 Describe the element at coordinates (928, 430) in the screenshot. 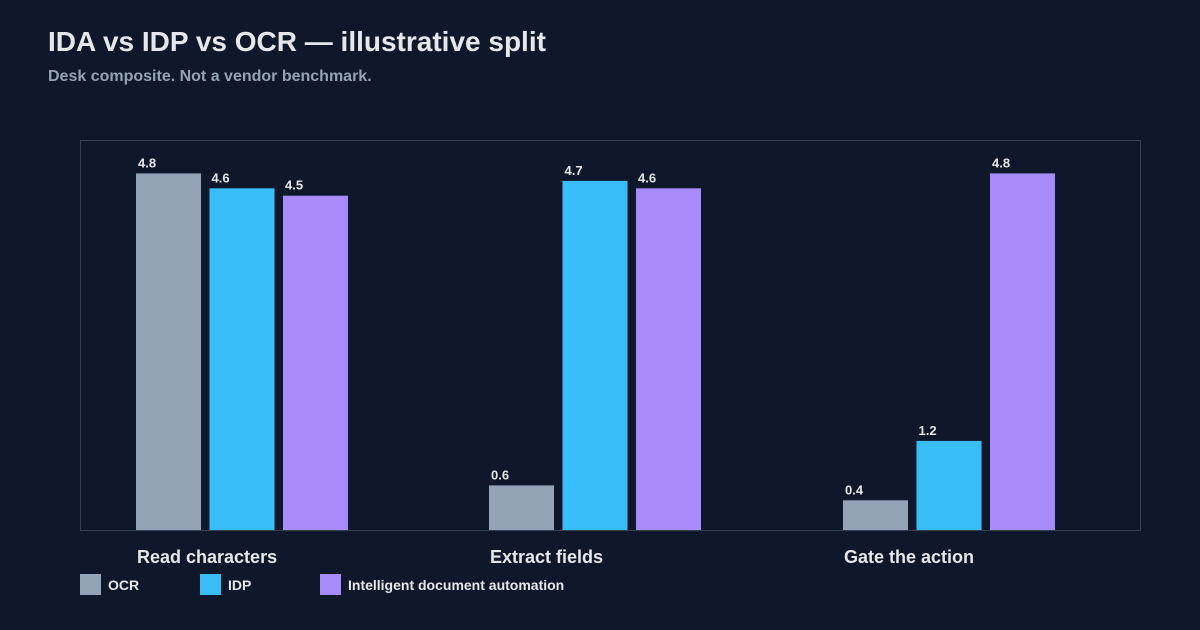

I see `data-label: 1.2` at that location.